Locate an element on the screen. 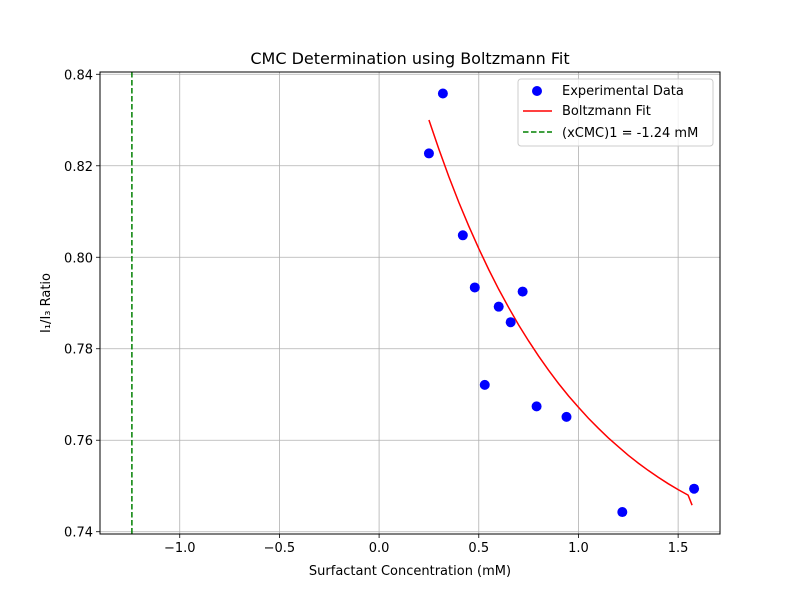 The width and height of the screenshot is (800, 600). x-tick-label: 1.0 is located at coordinates (578, 548).